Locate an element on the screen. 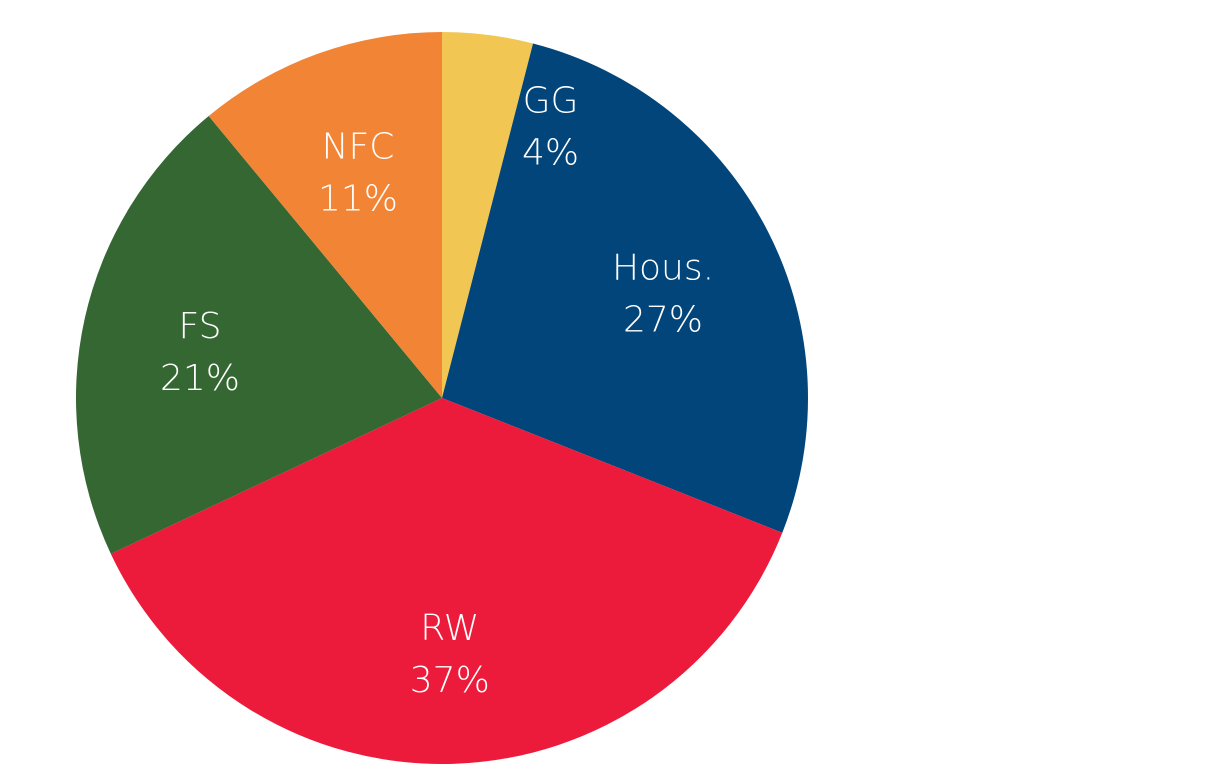 This screenshot has height=781, width=1220. slice-percent-gg: 4% is located at coordinates (550, 152).